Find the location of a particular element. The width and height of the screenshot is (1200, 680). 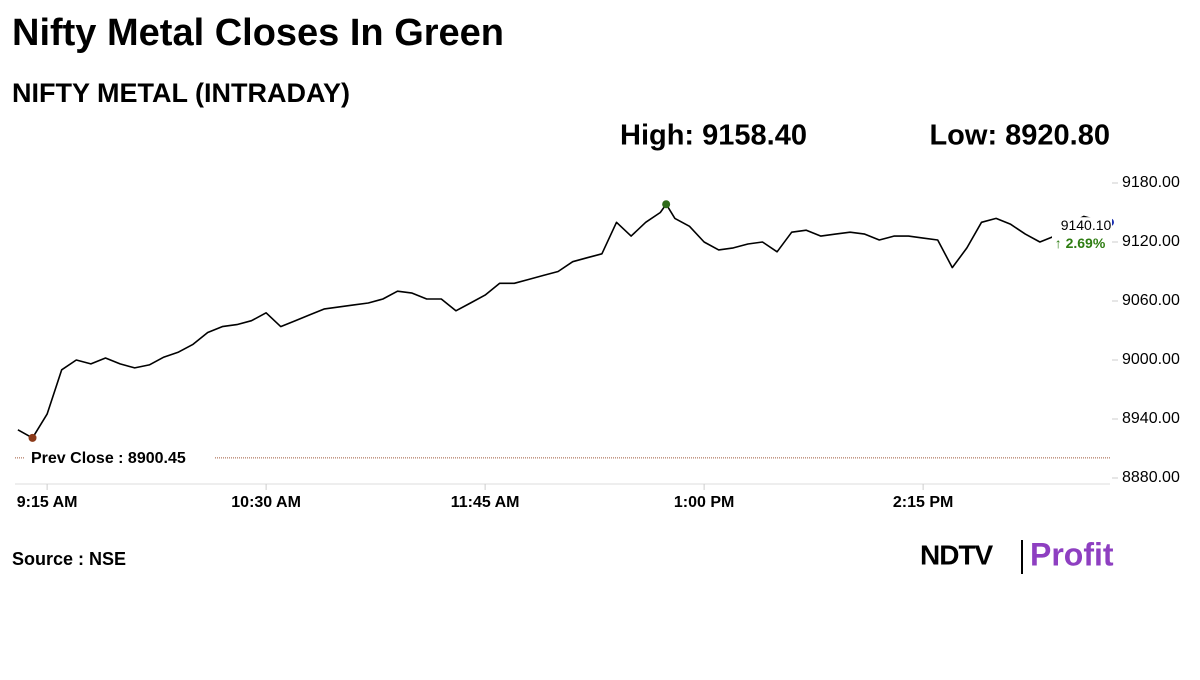

y-tick-label: 9180.00 is located at coordinates (1151, 182).